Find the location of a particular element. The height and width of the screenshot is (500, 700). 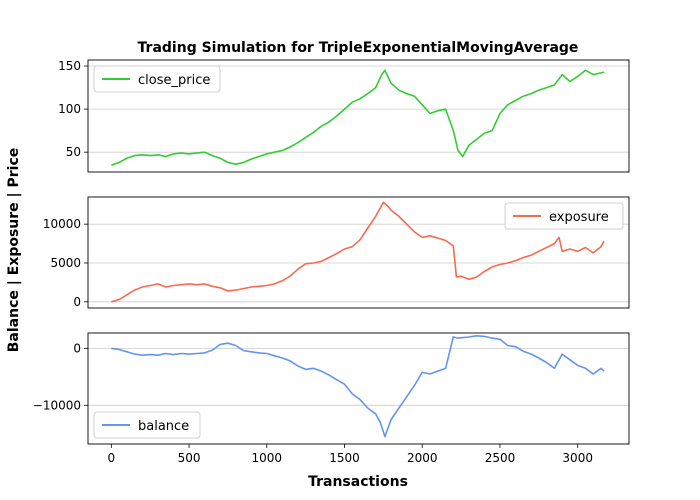

series-line-balance is located at coordinates (358, 386).